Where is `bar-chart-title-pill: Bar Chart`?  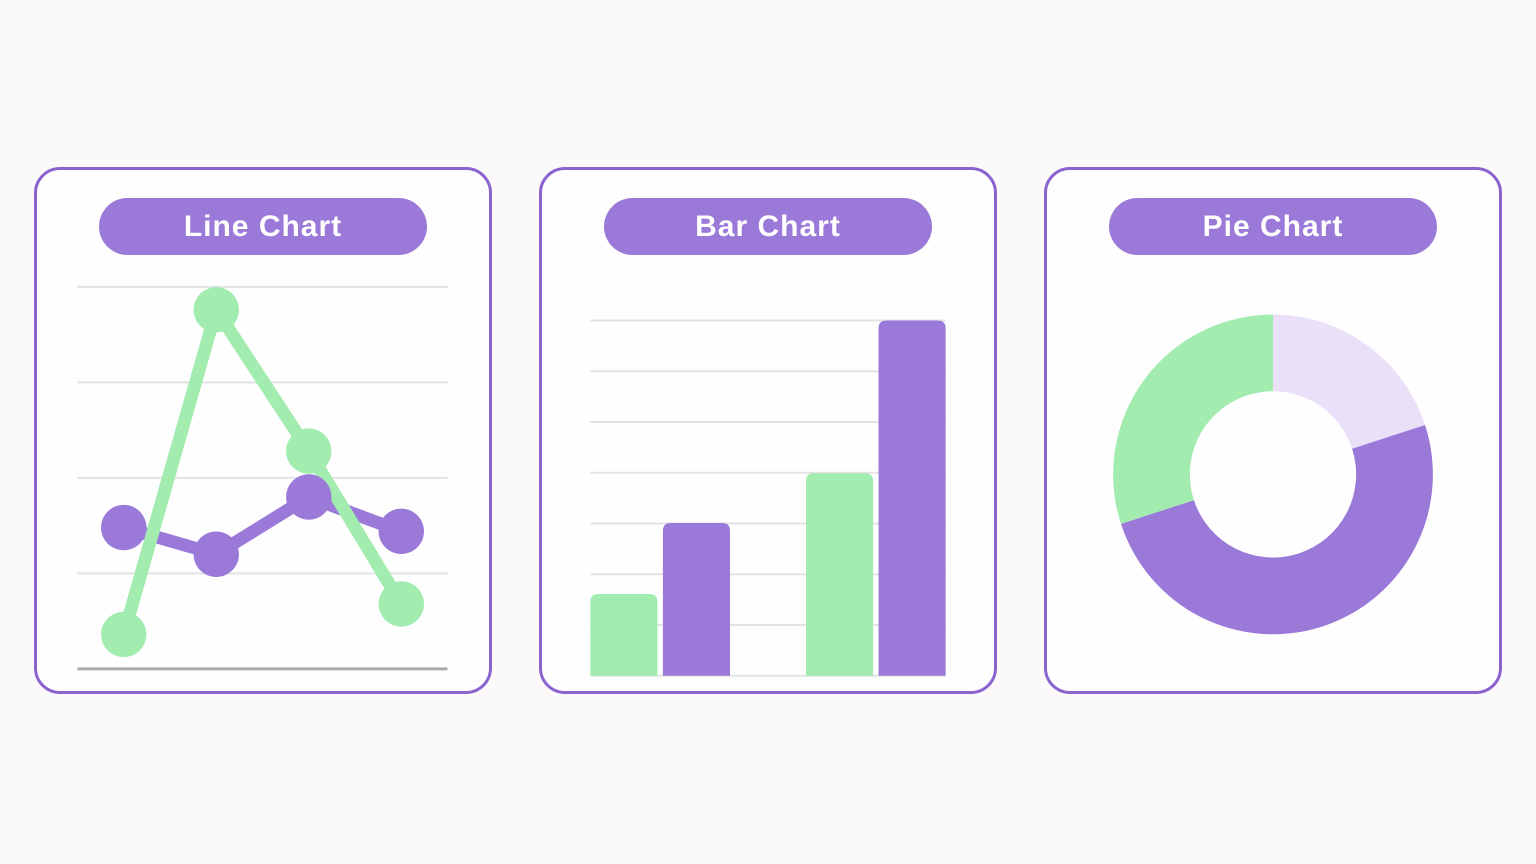 bar-chart-title-pill: Bar Chart is located at coordinates (768, 226).